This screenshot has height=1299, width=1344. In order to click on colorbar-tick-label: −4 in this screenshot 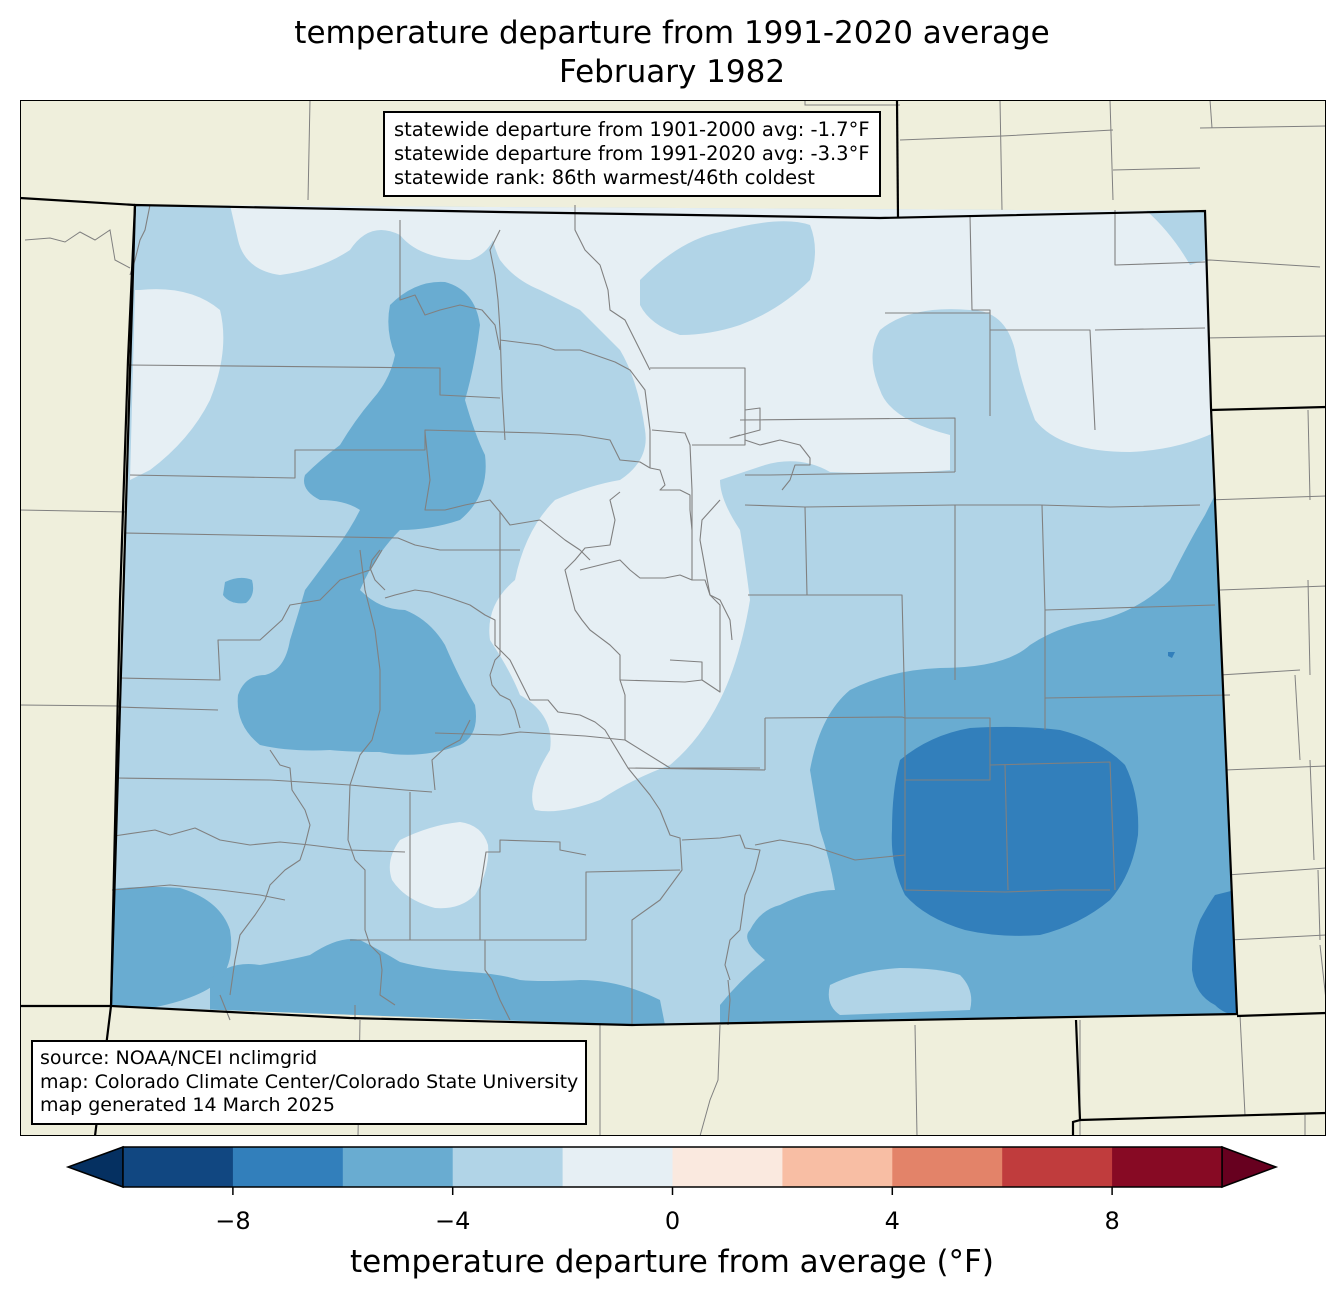, I will do `click(452, 1221)`.